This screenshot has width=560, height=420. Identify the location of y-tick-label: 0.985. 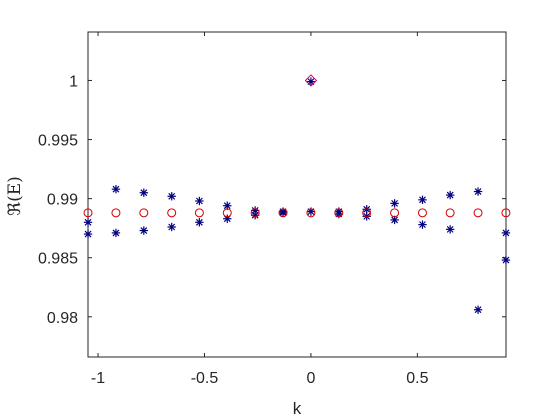
(58, 259).